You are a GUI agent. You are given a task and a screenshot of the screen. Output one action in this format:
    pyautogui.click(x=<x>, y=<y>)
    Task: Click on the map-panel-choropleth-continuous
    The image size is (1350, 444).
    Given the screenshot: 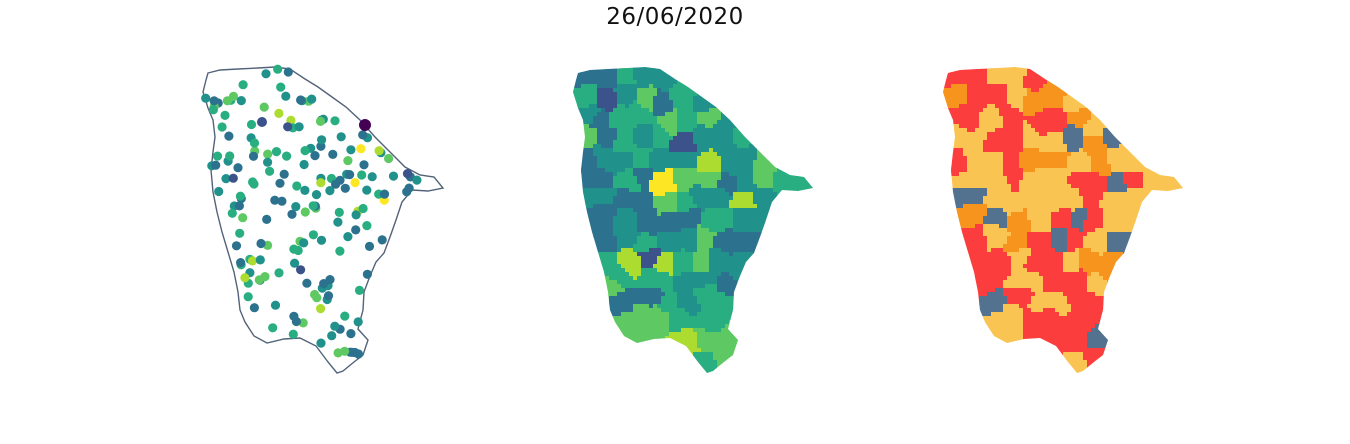 What is the action you would take?
    pyautogui.click(x=693, y=220)
    